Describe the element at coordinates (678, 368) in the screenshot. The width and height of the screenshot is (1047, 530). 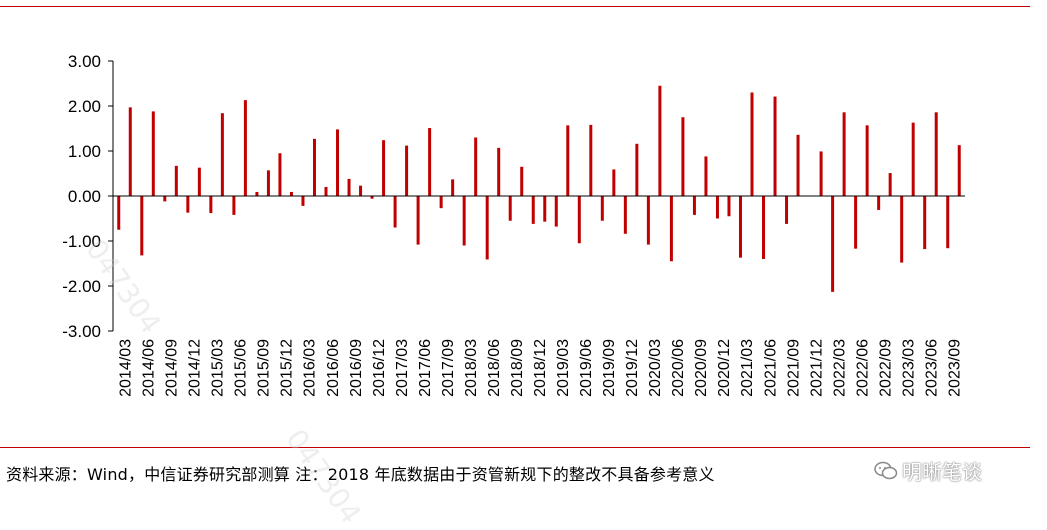
I see `x-tick-label: 2020/06` at that location.